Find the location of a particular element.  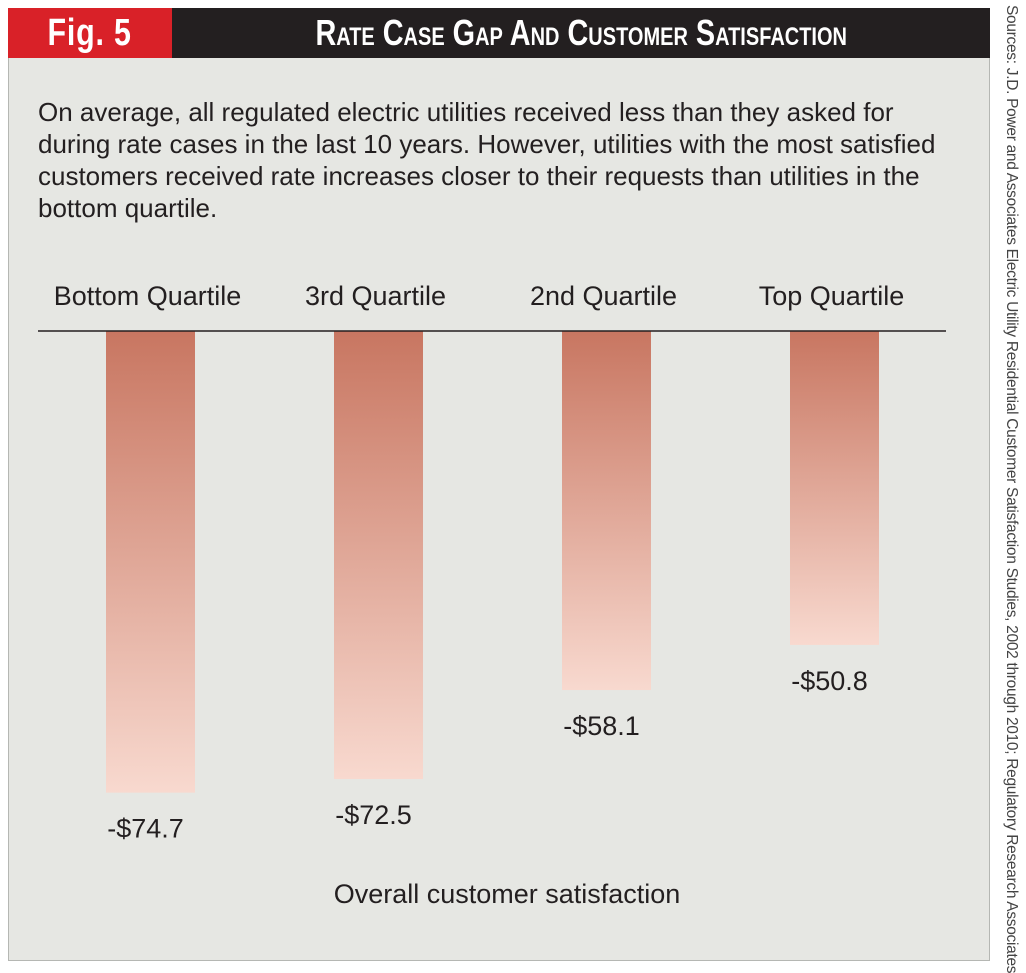

category-label: Bottom Quartile is located at coordinates (148, 296).